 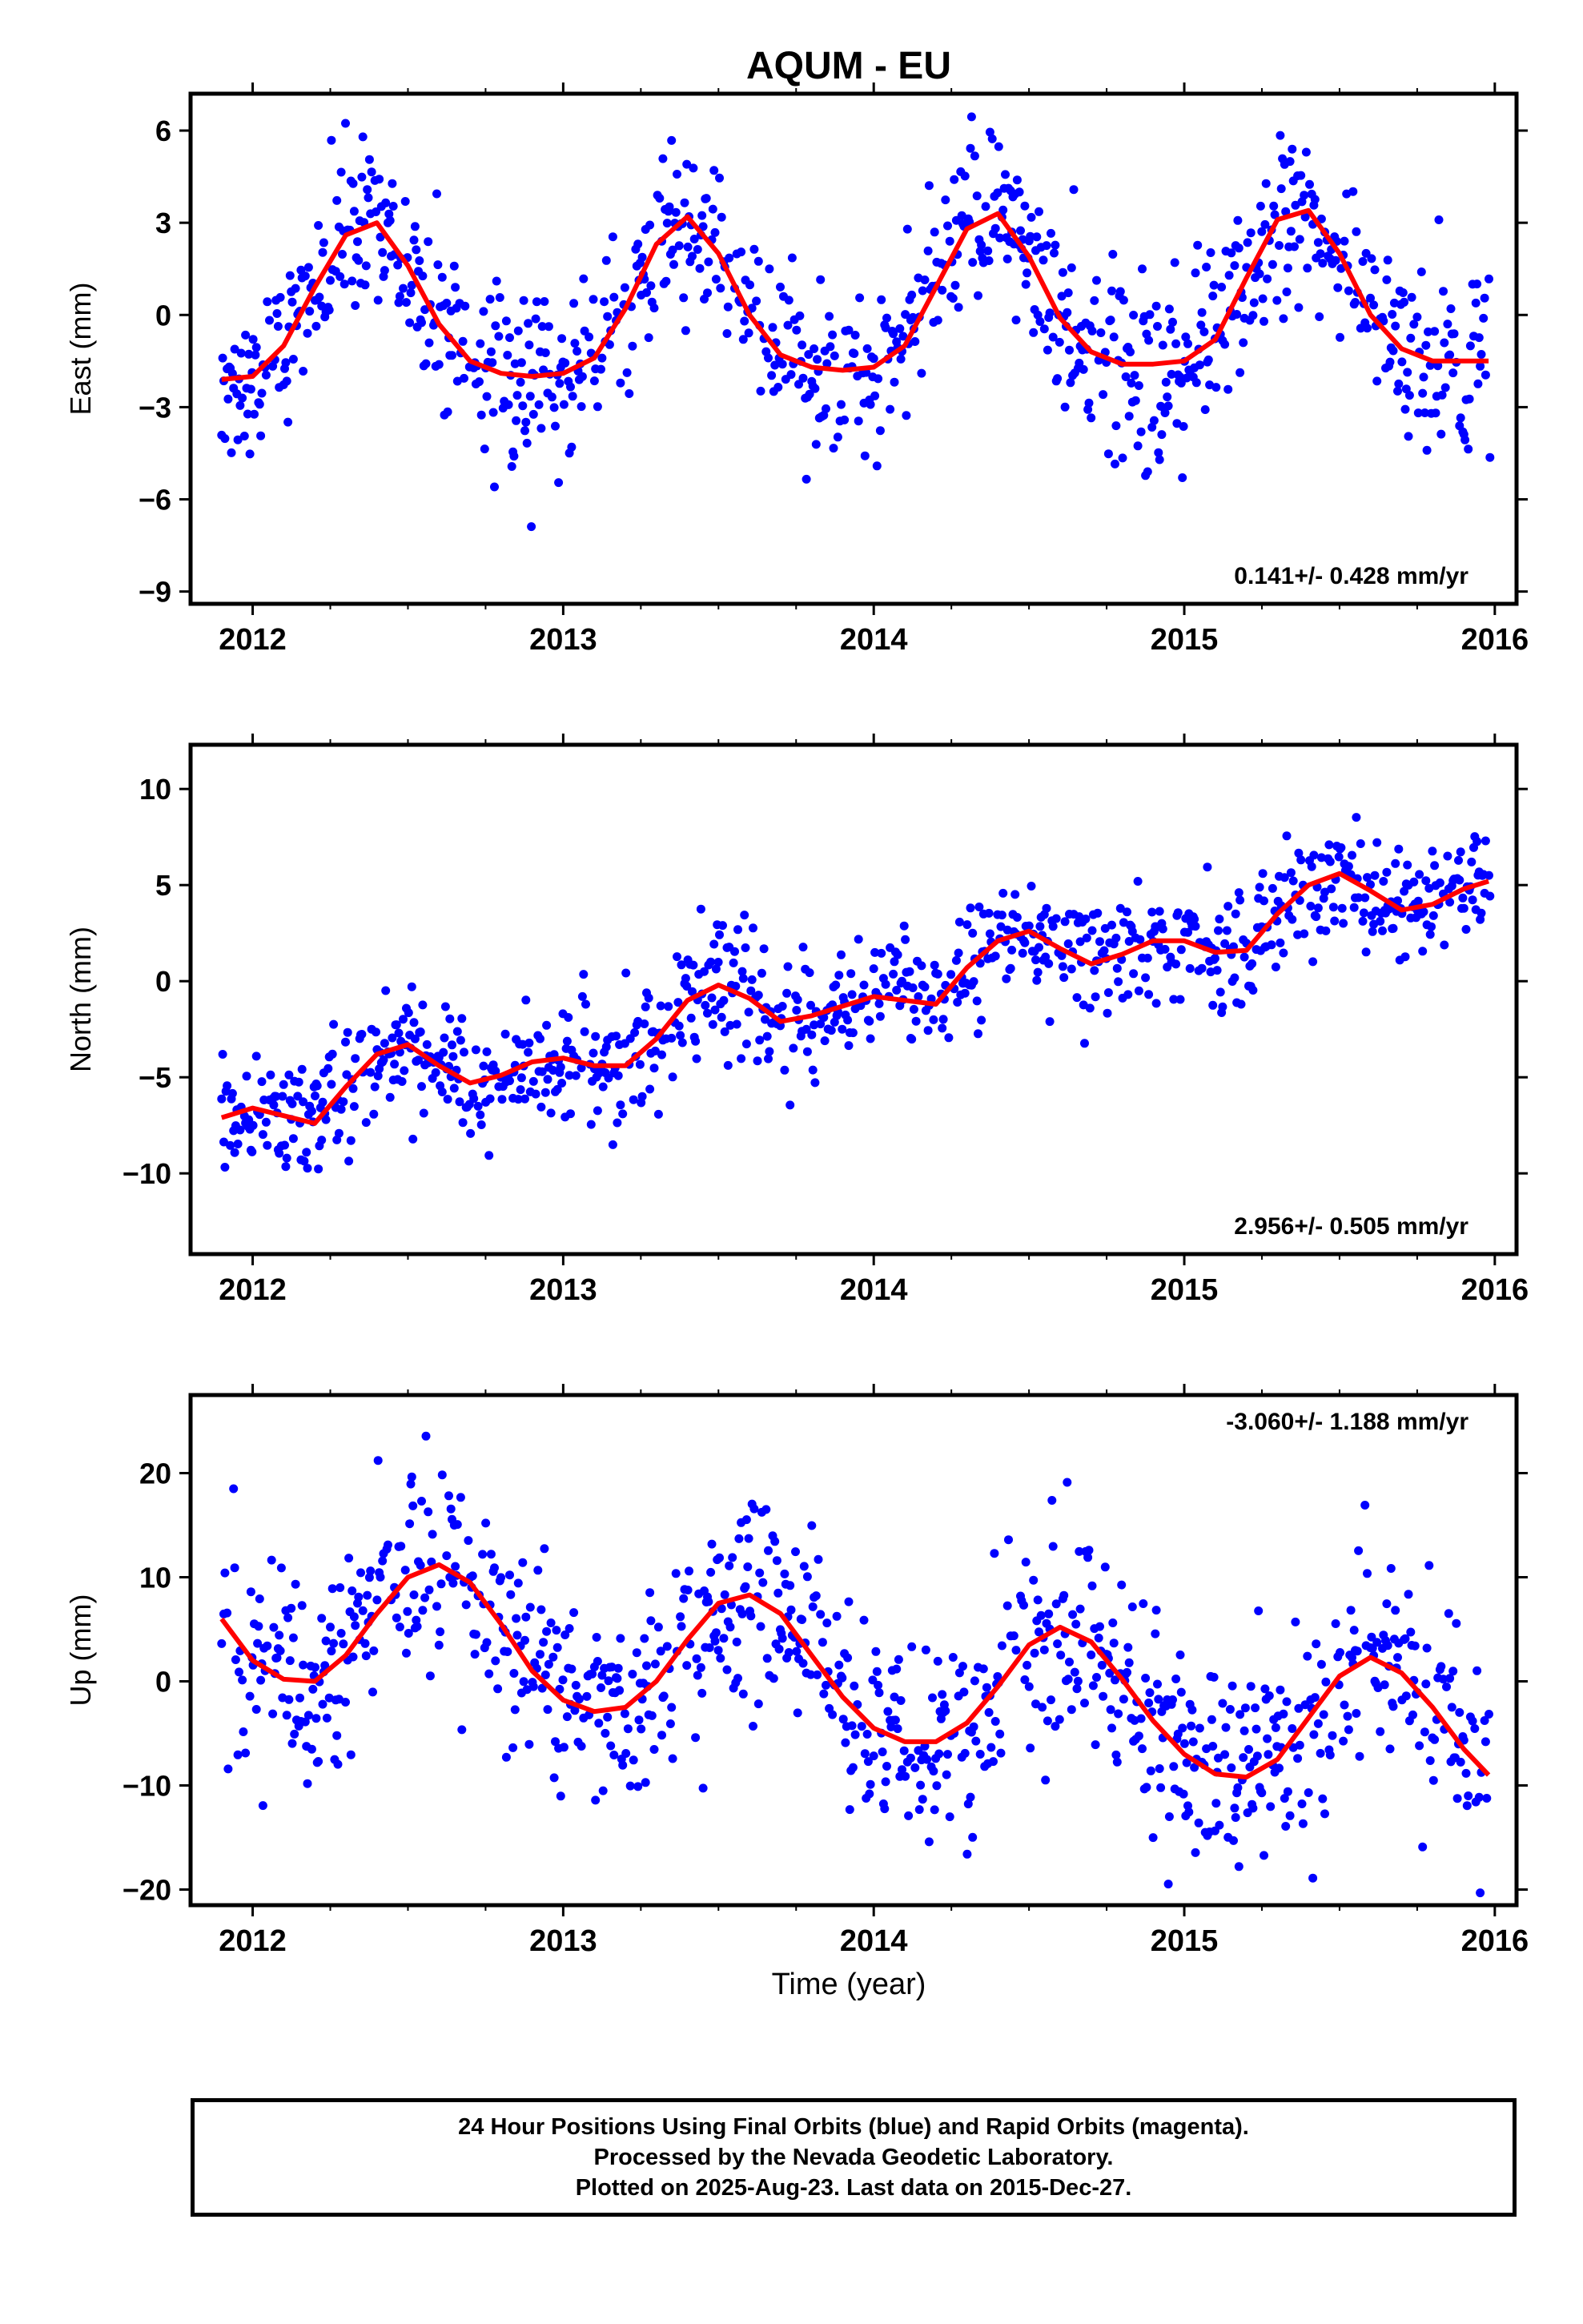 I want to click on x-tick-label: 2014, so click(x=874, y=1290).